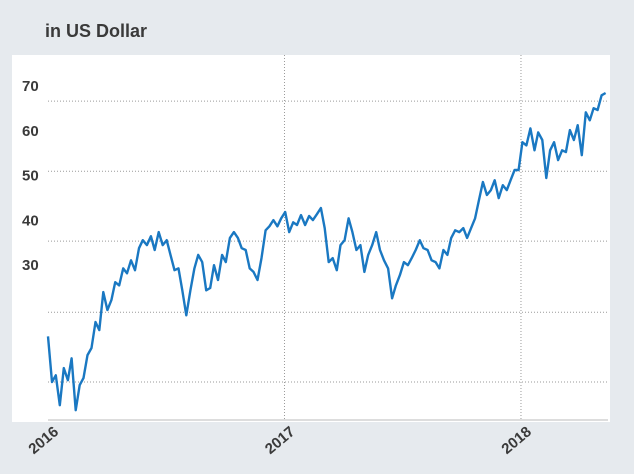 Image resolution: width=634 pixels, height=474 pixels. I want to click on y-tick-label: 50, so click(30, 176).